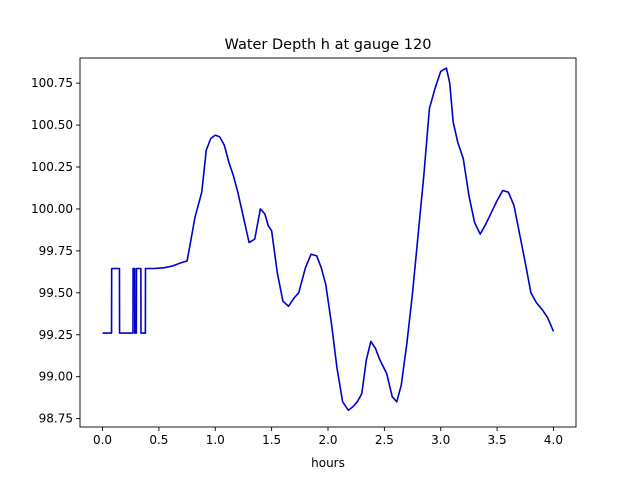 The image size is (640, 480). What do you see at coordinates (271, 440) in the screenshot?
I see `x-tick-label: 1.5` at bounding box center [271, 440].